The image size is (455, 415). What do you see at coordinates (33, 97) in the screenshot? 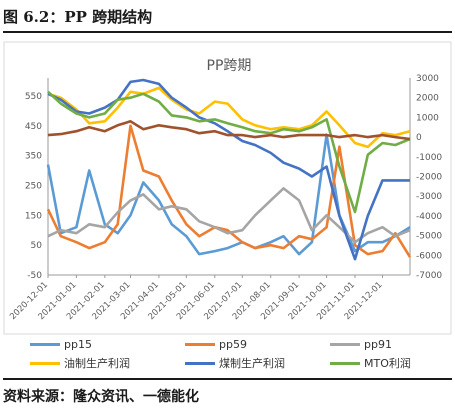
I see `y-left-tick-label: 550` at bounding box center [33, 97].